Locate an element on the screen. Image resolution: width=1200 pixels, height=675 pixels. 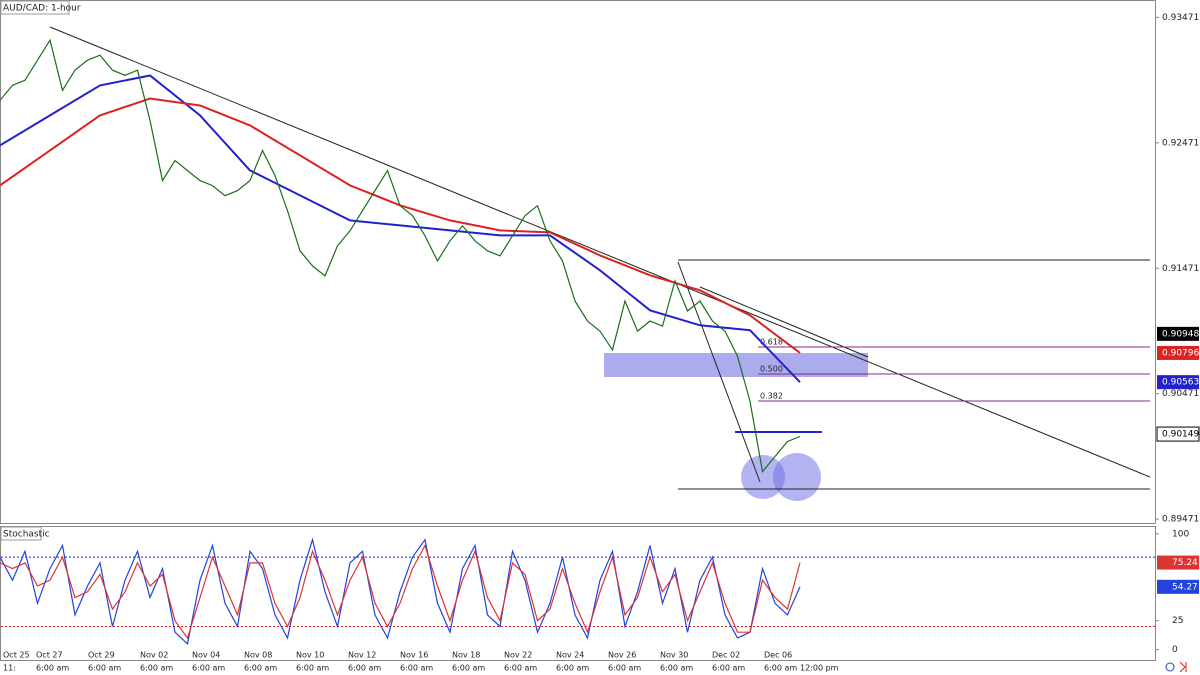
x-date-label: Oct 29 is located at coordinates (101, 655).